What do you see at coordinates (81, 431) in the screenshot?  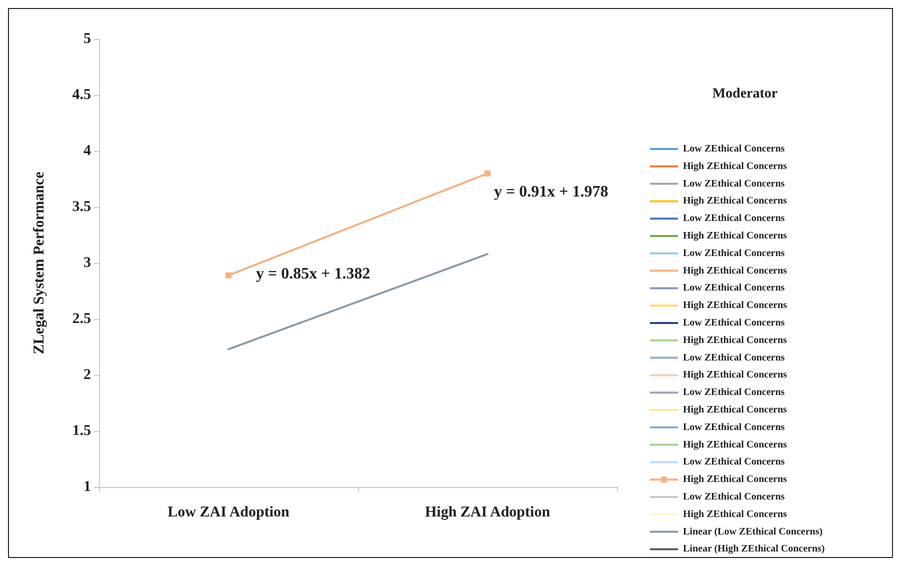 I see `y-tick-label: 1.5` at bounding box center [81, 431].